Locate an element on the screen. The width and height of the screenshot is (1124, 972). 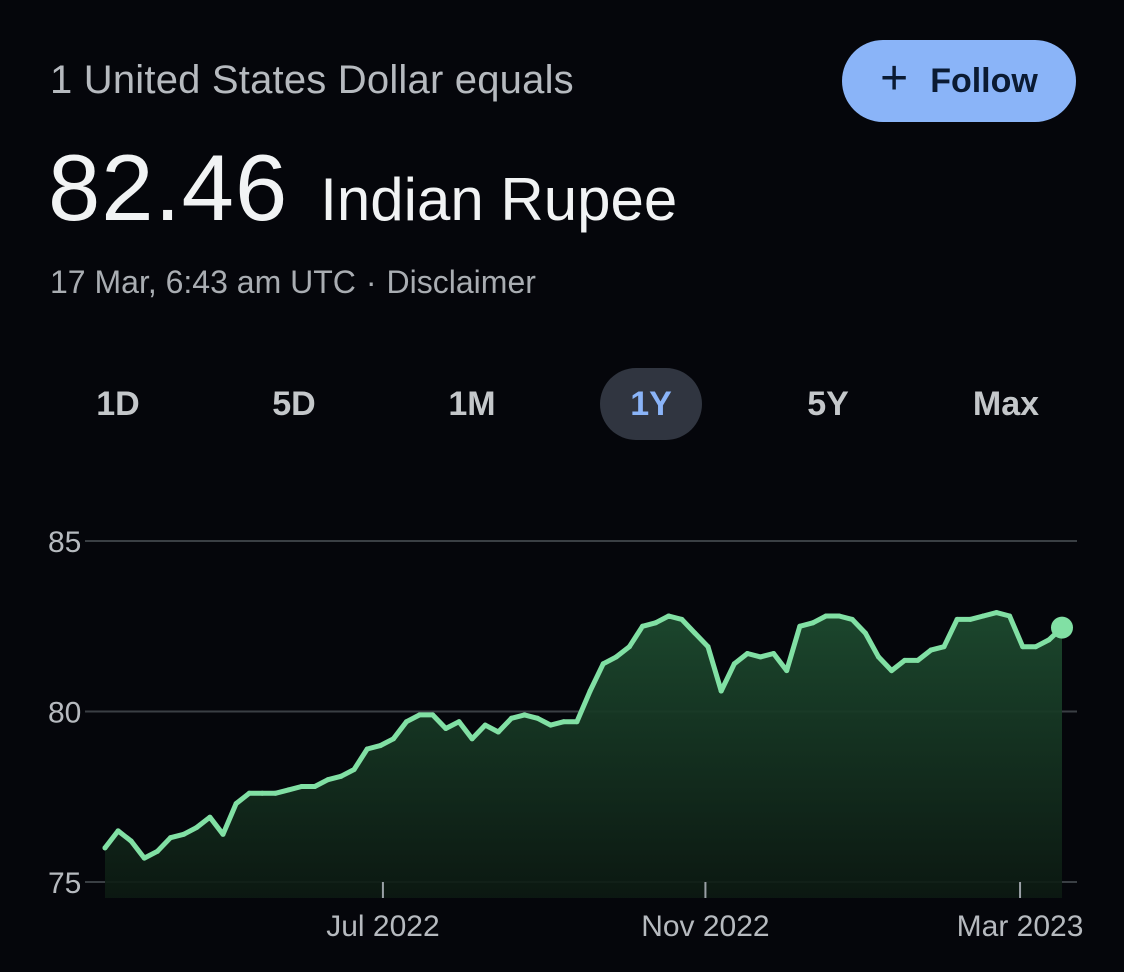
conversion-subtitle: 1 United States Dollar equals is located at coordinates (312, 80).